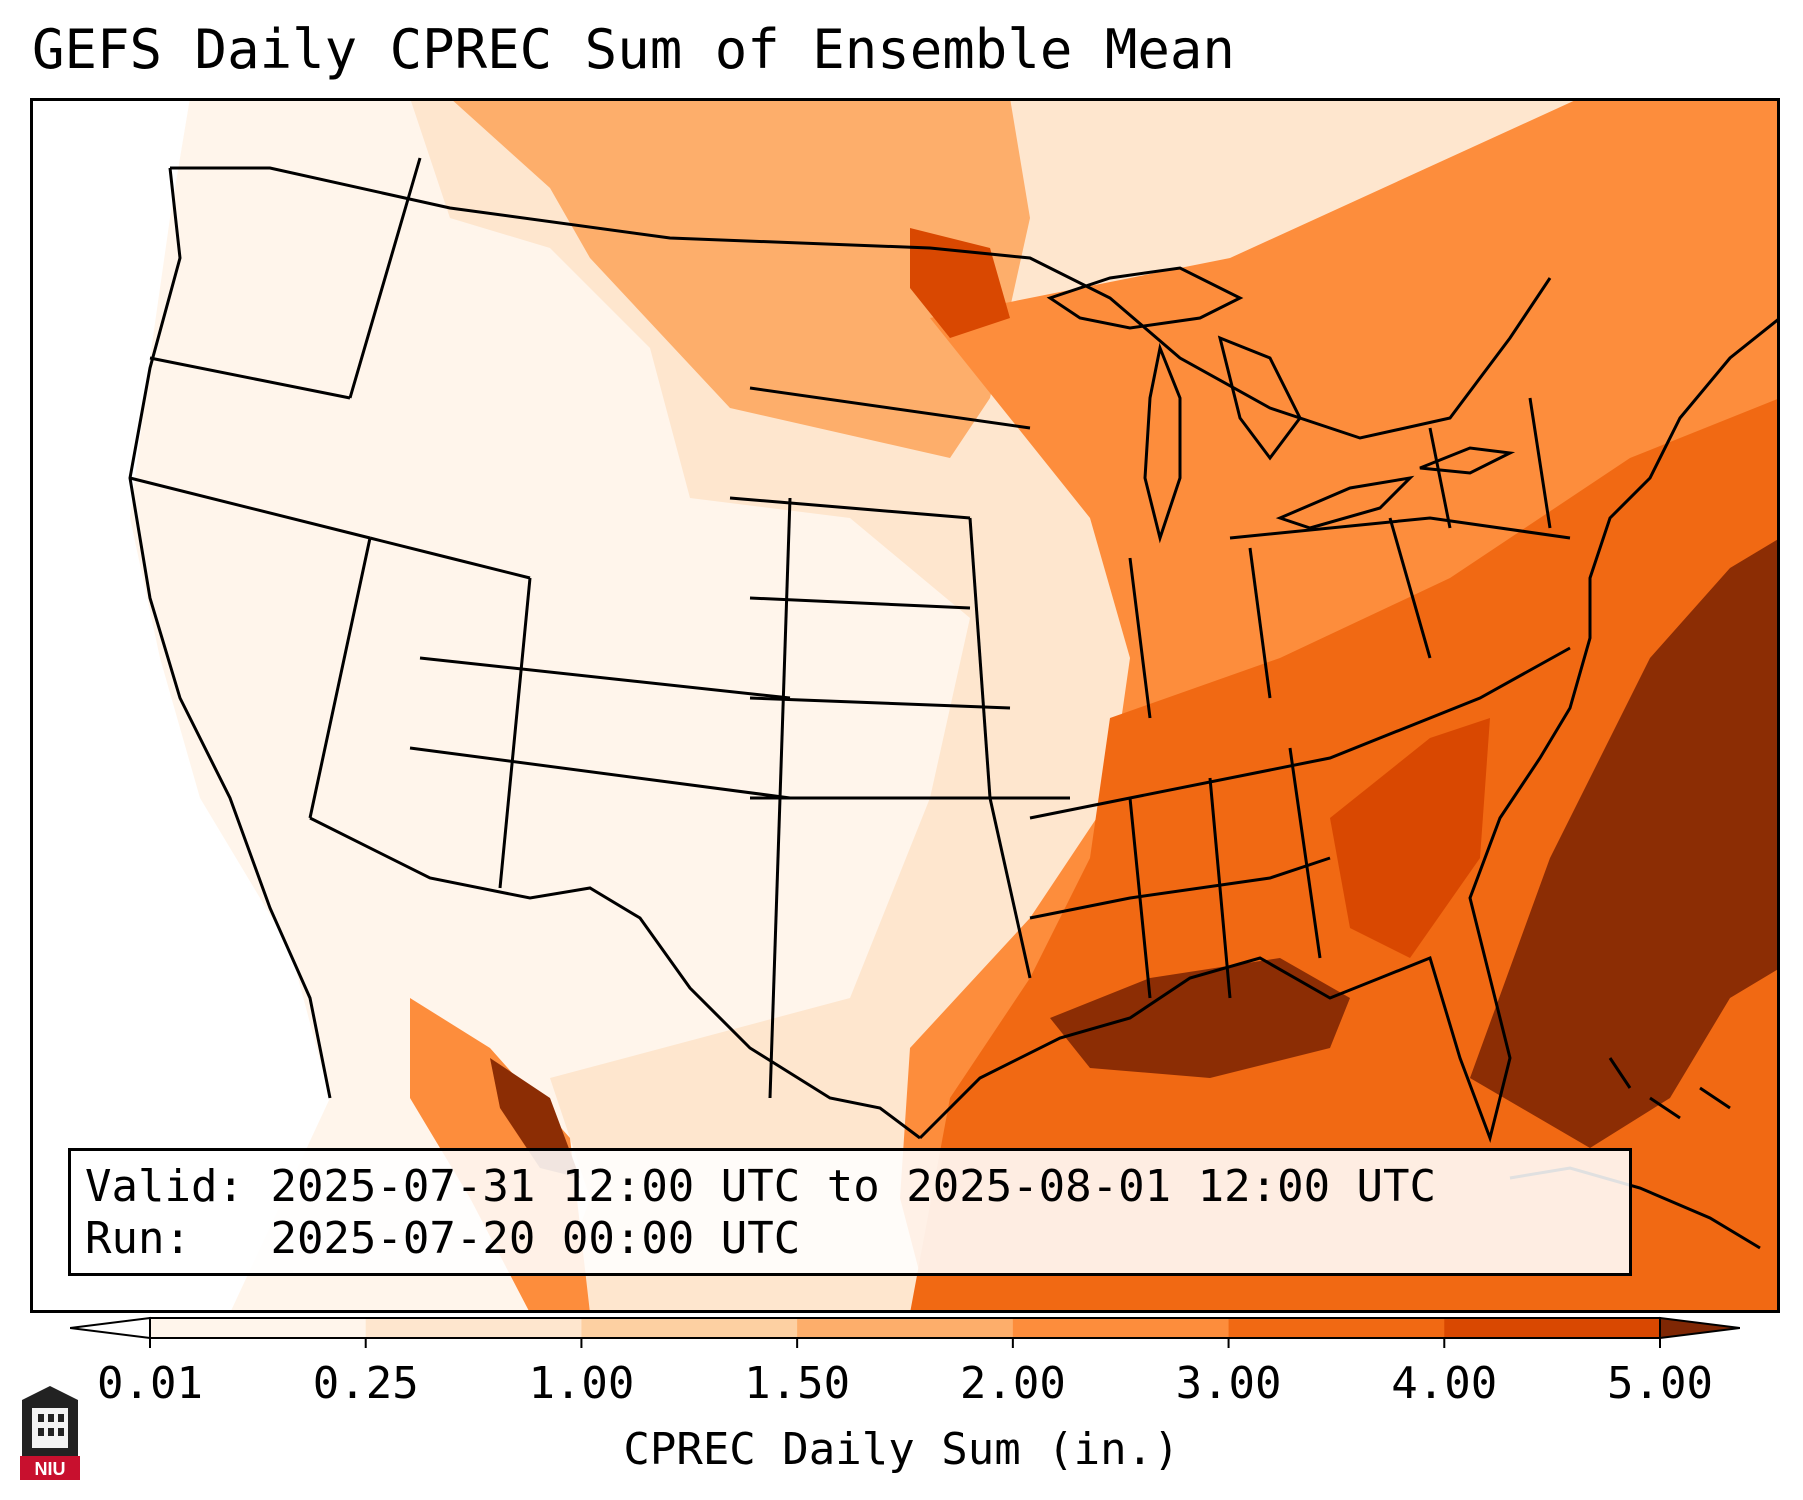 This screenshot has width=1803, height=1500. I want to click on colorbar, so click(905, 1332).